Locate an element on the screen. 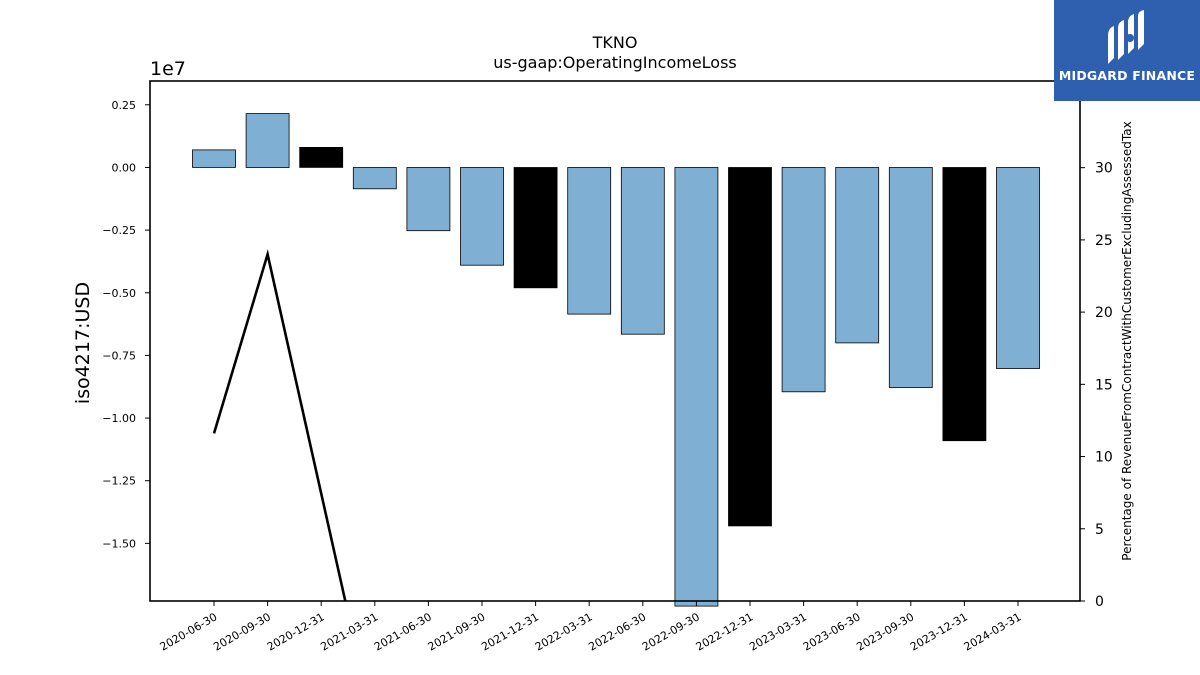 This screenshot has height=675, width=1200. y-right-tick-label: 30 is located at coordinates (1104, 169).